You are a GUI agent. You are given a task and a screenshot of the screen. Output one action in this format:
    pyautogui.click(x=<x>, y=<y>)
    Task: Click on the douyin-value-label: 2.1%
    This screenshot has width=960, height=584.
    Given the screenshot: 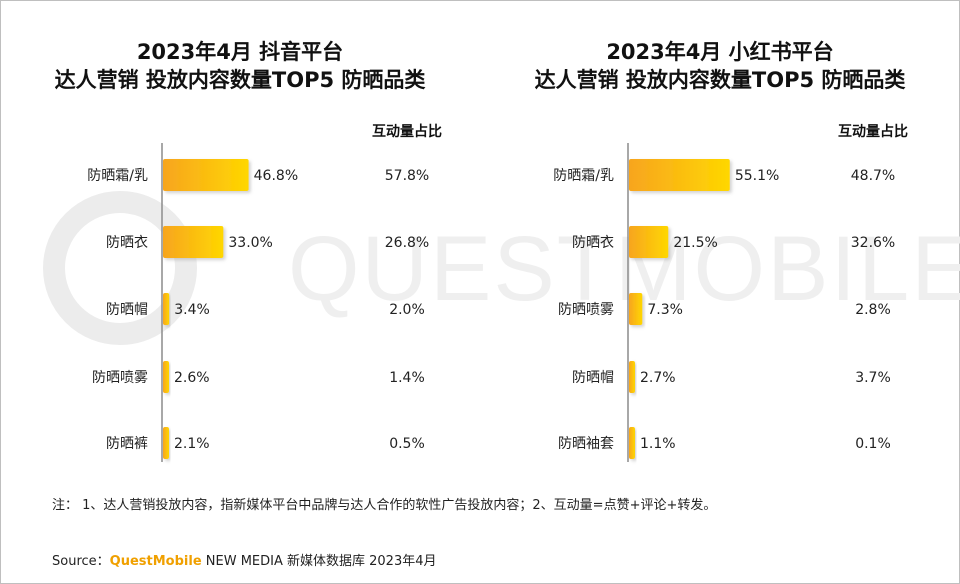 What is the action you would take?
    pyautogui.click(x=192, y=444)
    